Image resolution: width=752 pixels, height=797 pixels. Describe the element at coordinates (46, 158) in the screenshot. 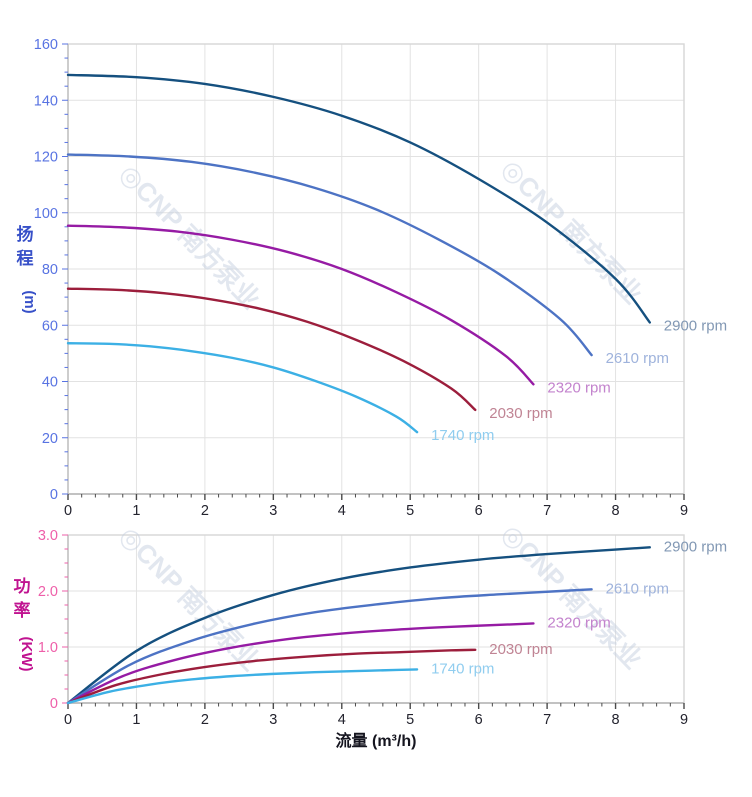

I see `y-tick-label: 120` at that location.